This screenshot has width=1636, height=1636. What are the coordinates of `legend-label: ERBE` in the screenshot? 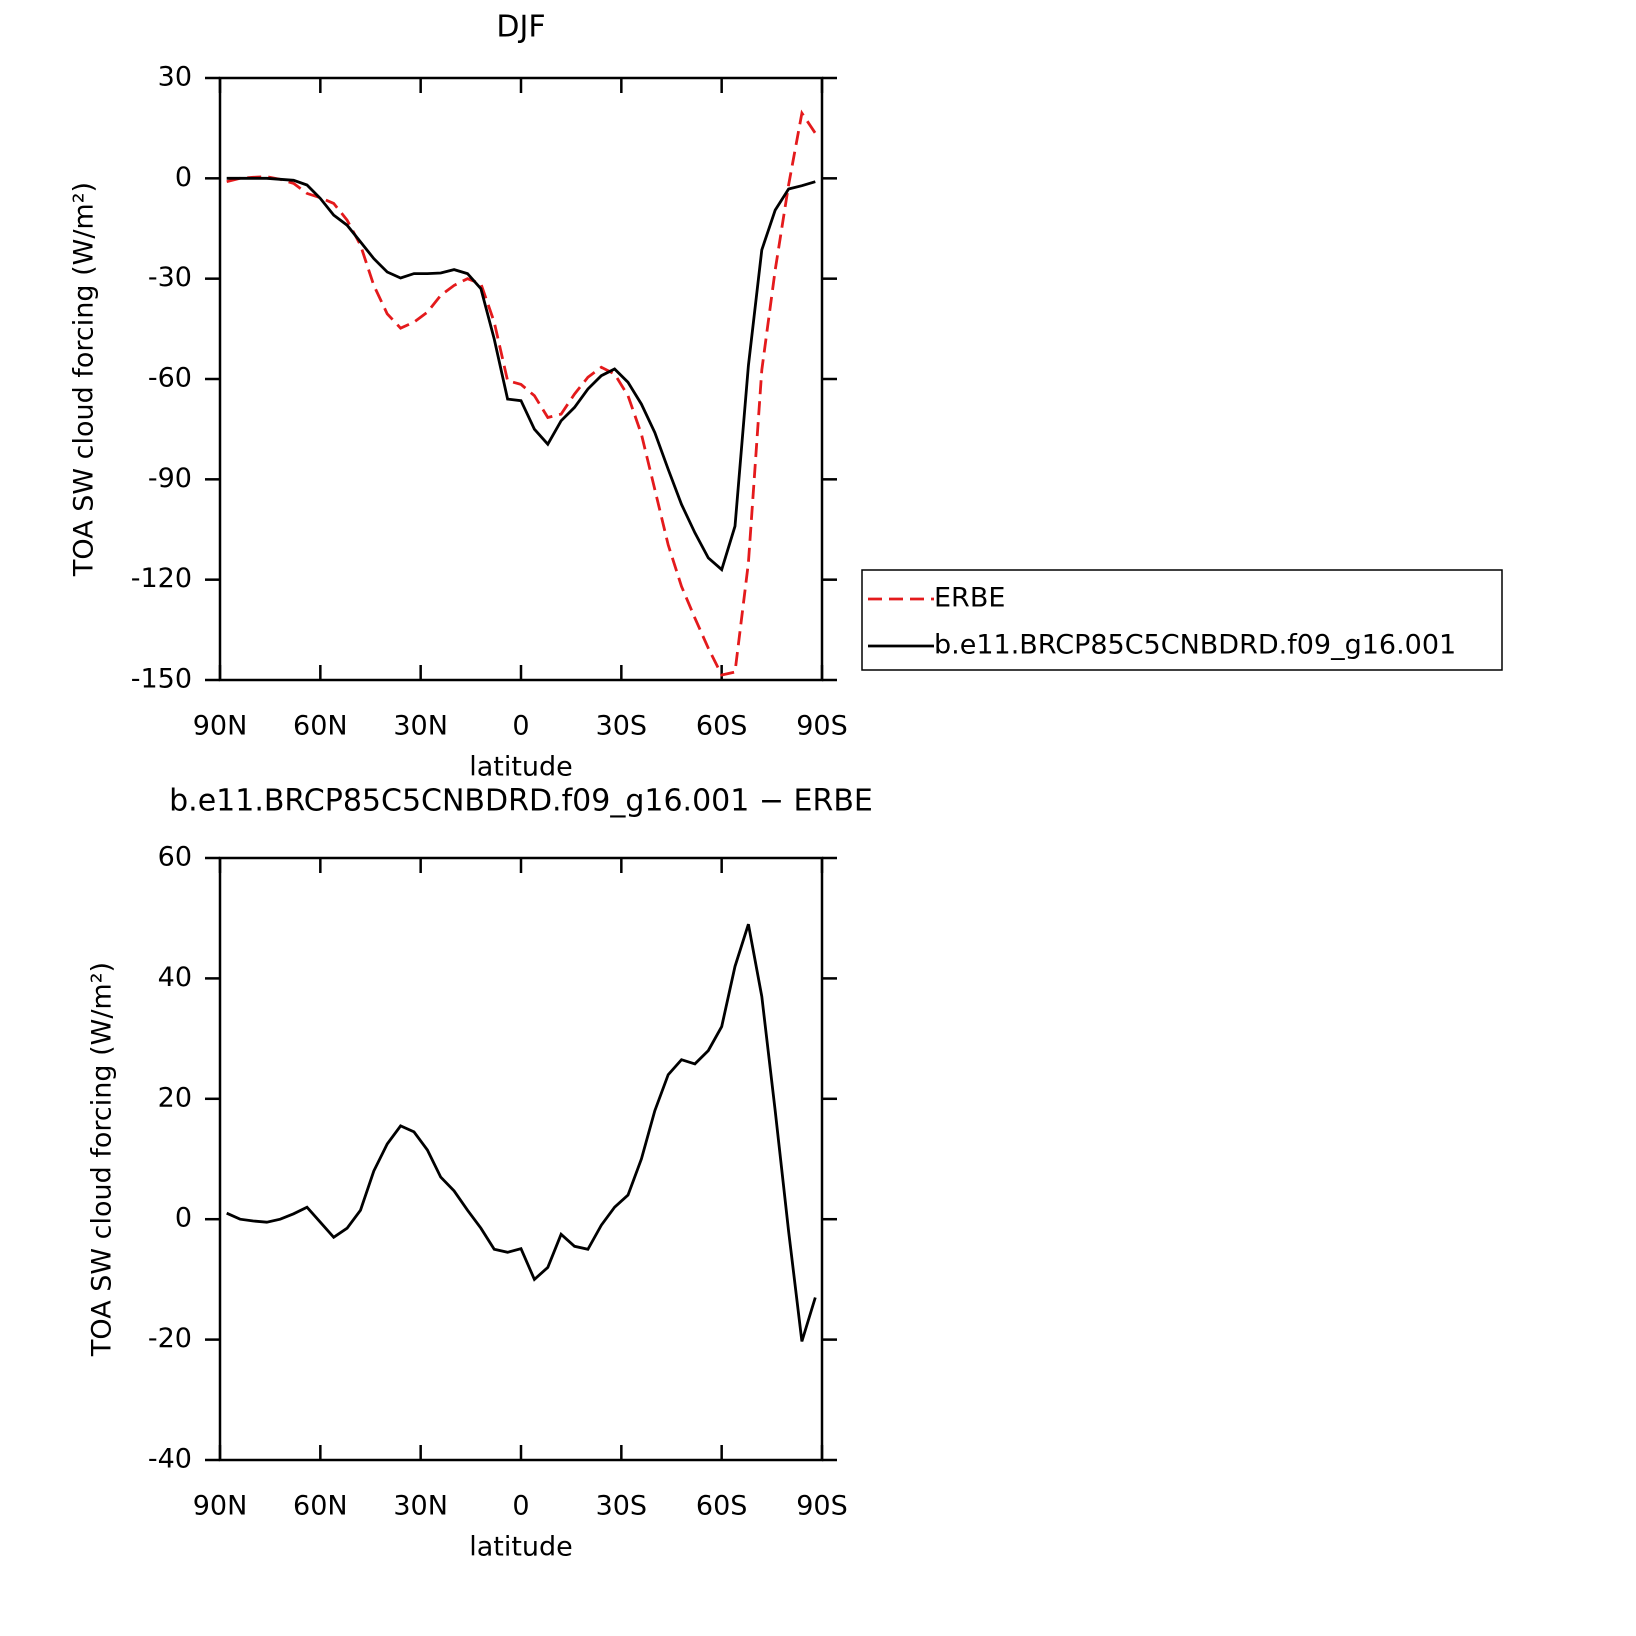 It's located at (969, 598).